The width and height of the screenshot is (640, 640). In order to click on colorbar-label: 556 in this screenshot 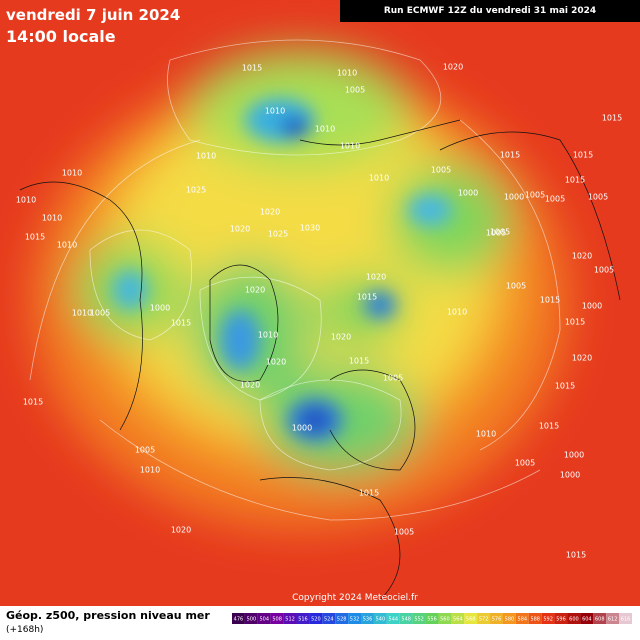, I will do `click(432, 620)`.